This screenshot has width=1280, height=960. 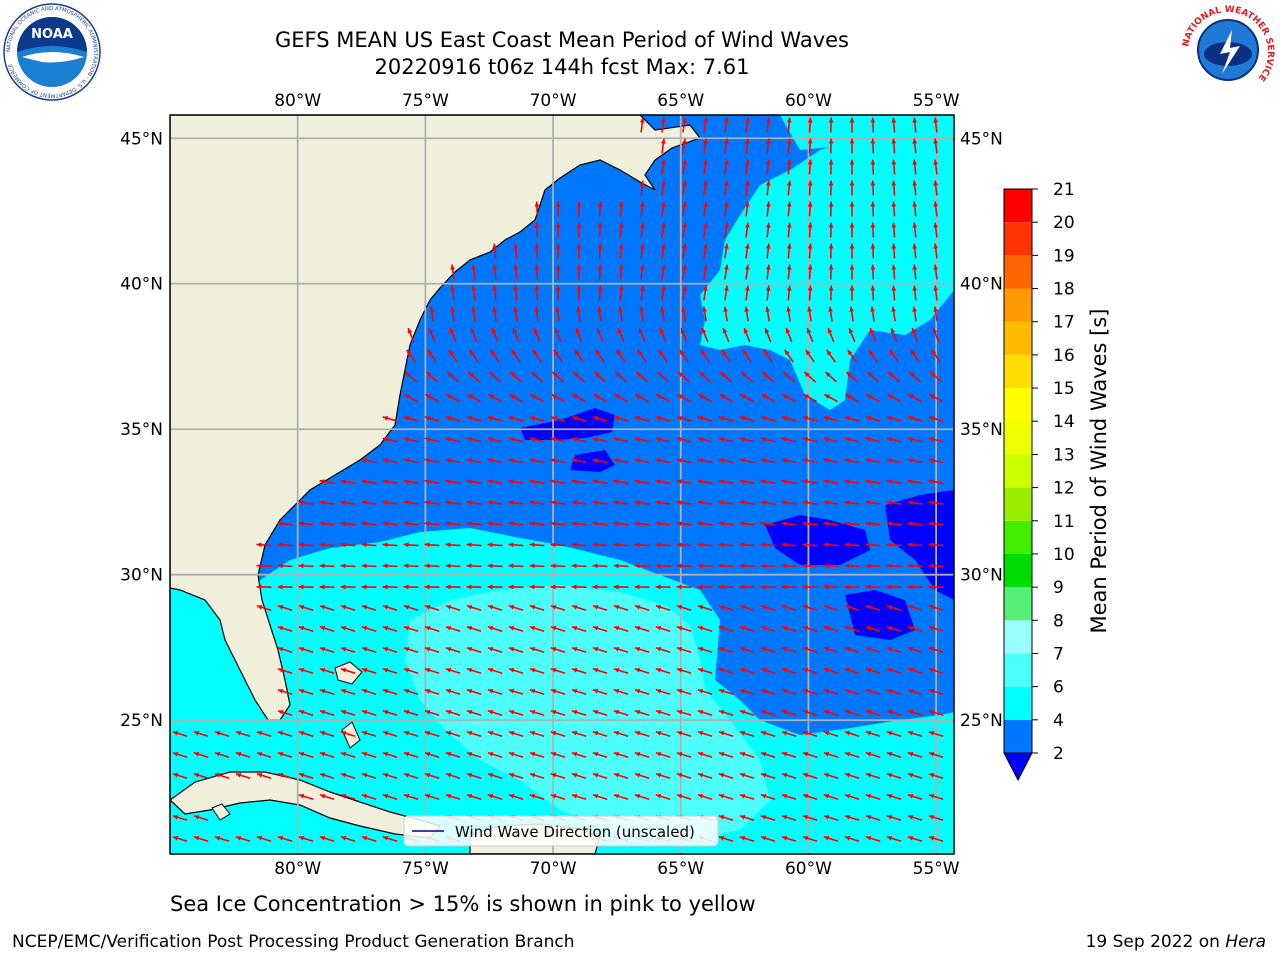 I want to click on colorbar-tick-label: 8, so click(x=1058, y=621).